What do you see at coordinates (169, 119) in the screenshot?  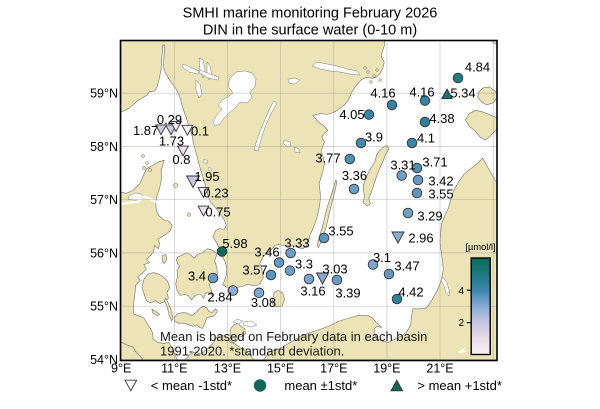 I see `svg-text: 0.29` at bounding box center [169, 119].